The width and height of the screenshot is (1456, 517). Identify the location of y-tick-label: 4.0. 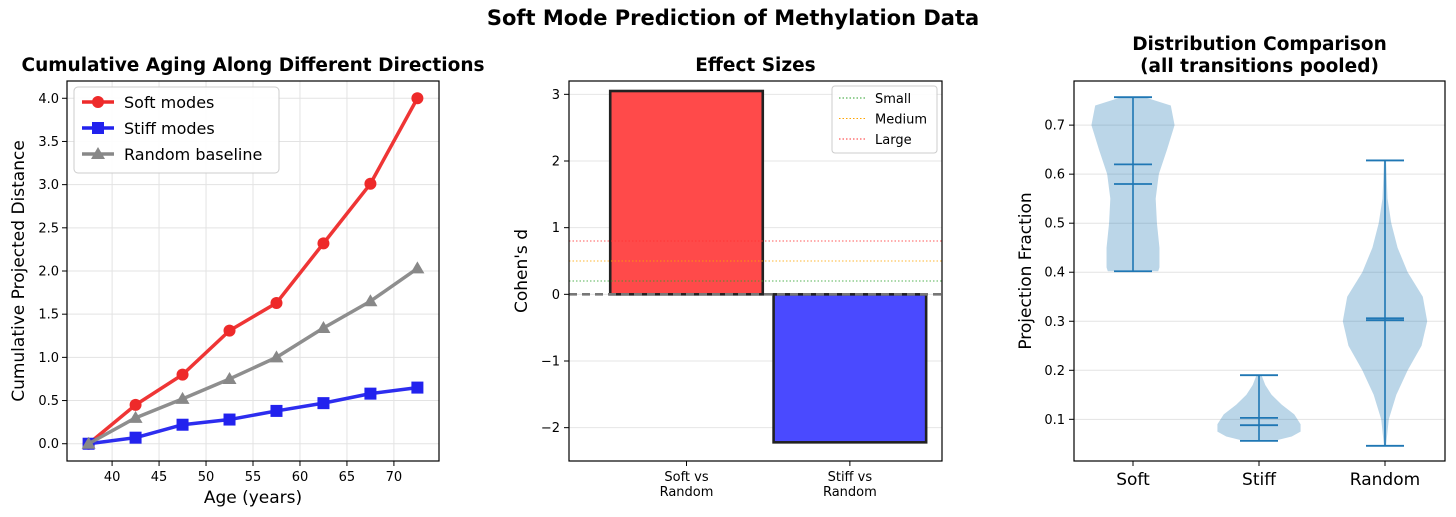
(48, 99).